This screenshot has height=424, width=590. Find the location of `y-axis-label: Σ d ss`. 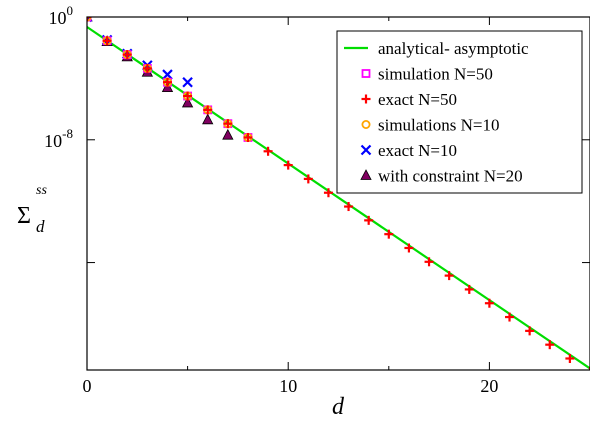

y-axis-label: Σ d ss is located at coordinates (32, 209).